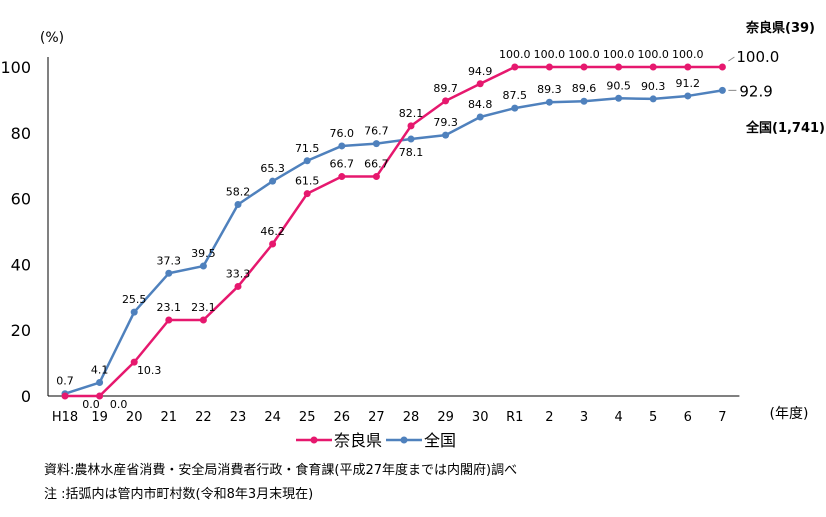 The height and width of the screenshot is (517, 826). What do you see at coordinates (134, 417) in the screenshot?
I see `x-tick-label: 20` at bounding box center [134, 417].